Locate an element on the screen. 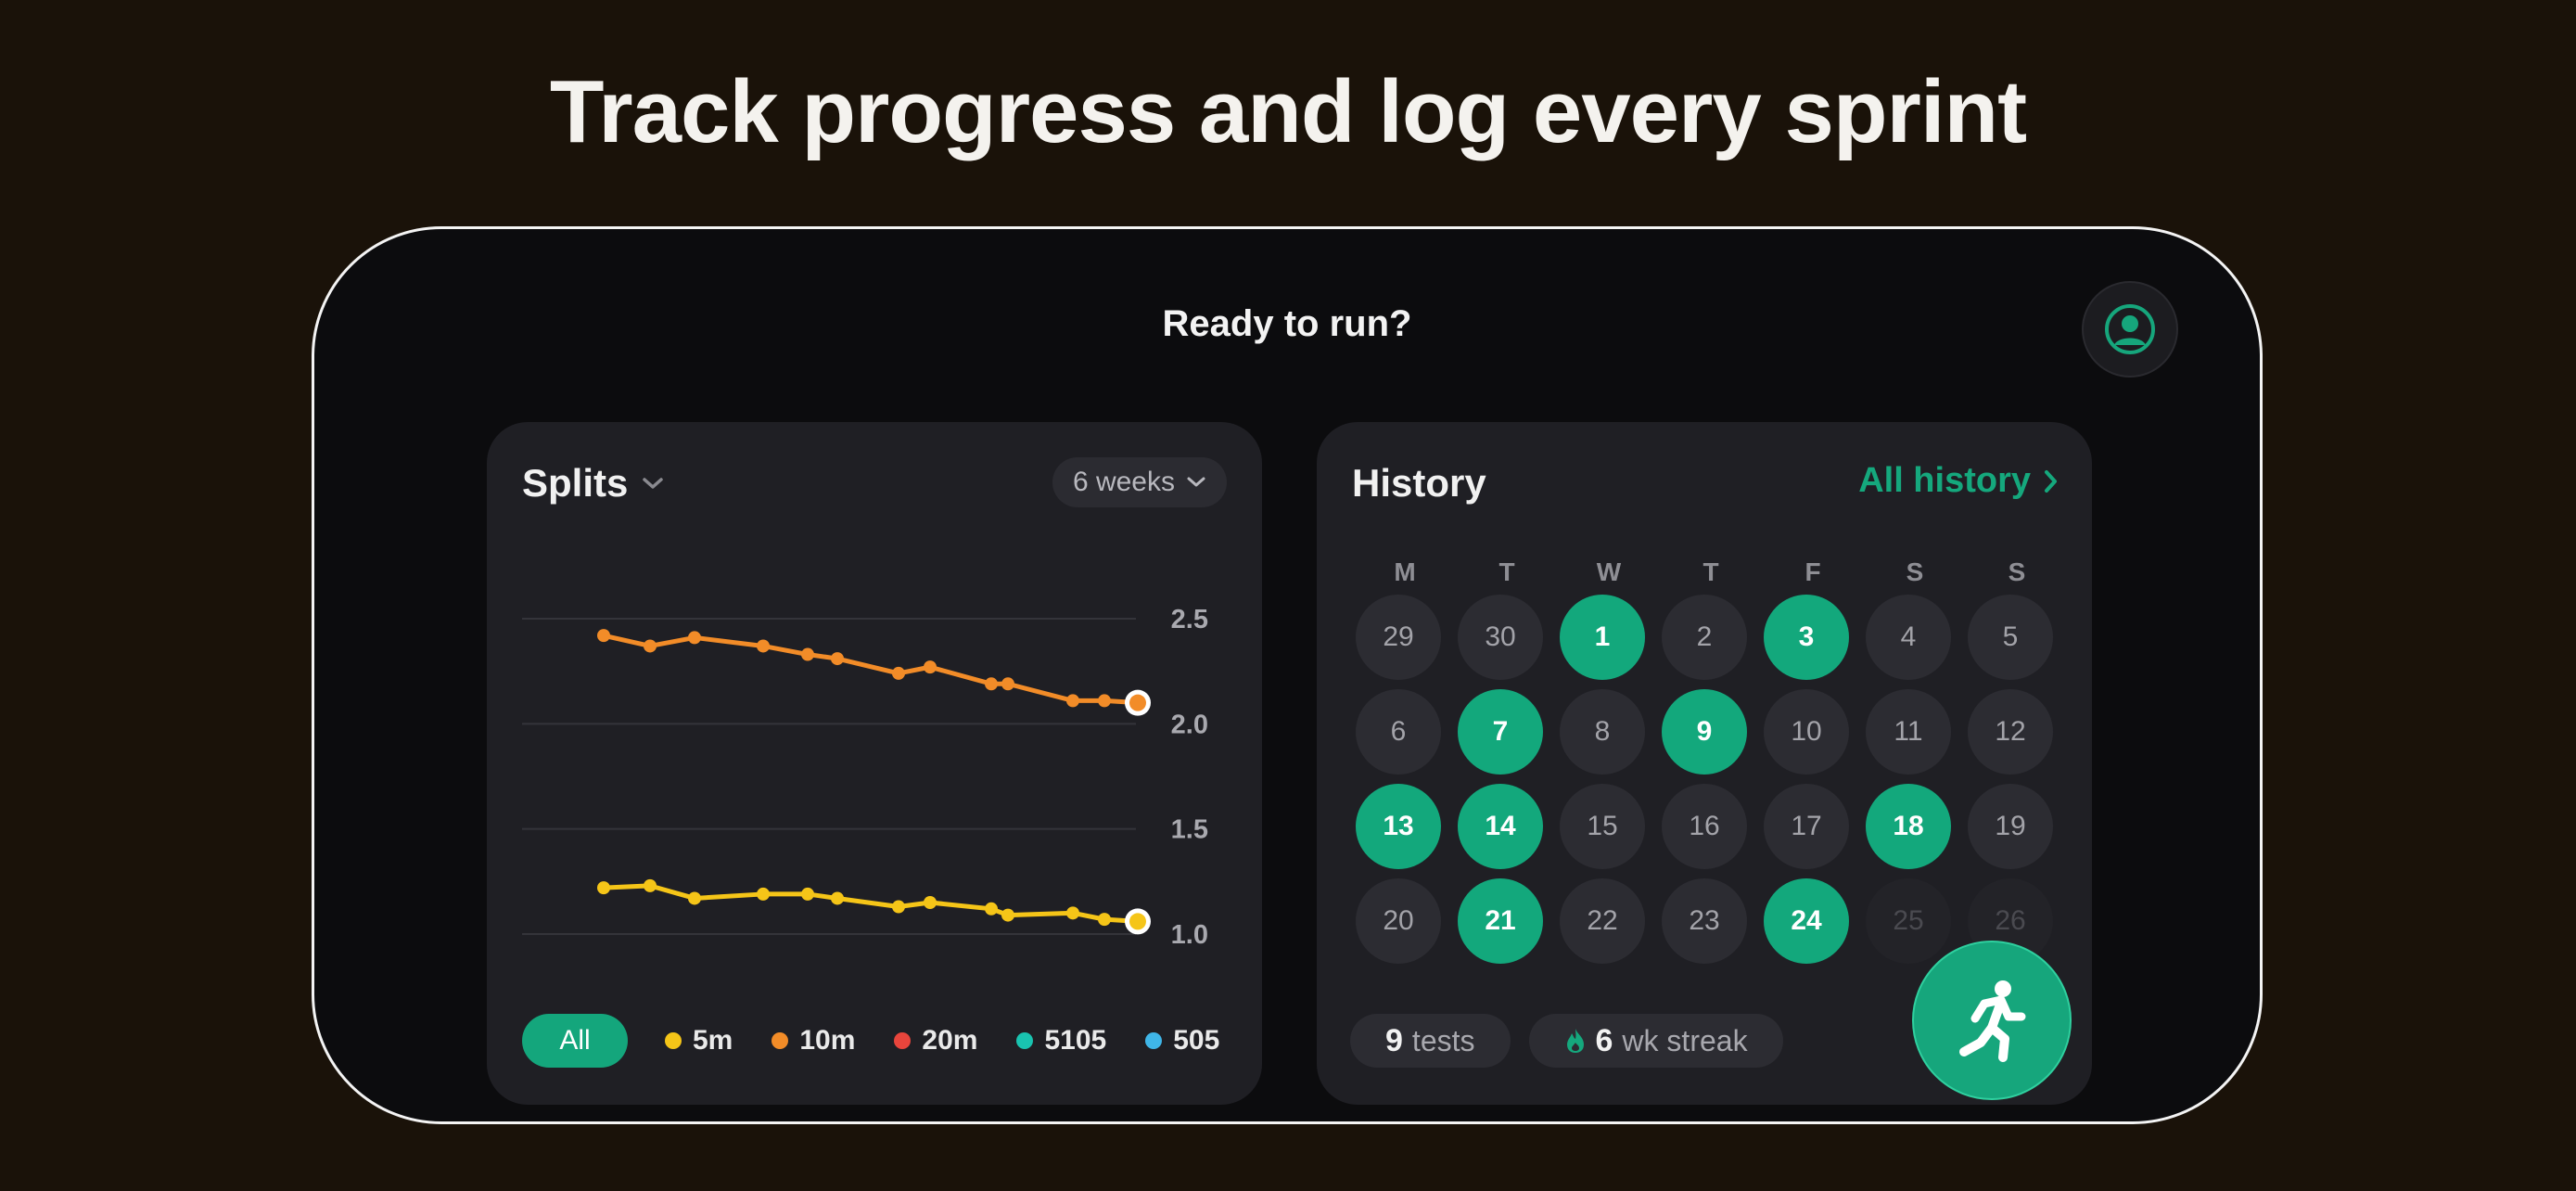 Image resolution: width=2576 pixels, height=1191 pixels. calendar-day: 14 is located at coordinates (1500, 827).